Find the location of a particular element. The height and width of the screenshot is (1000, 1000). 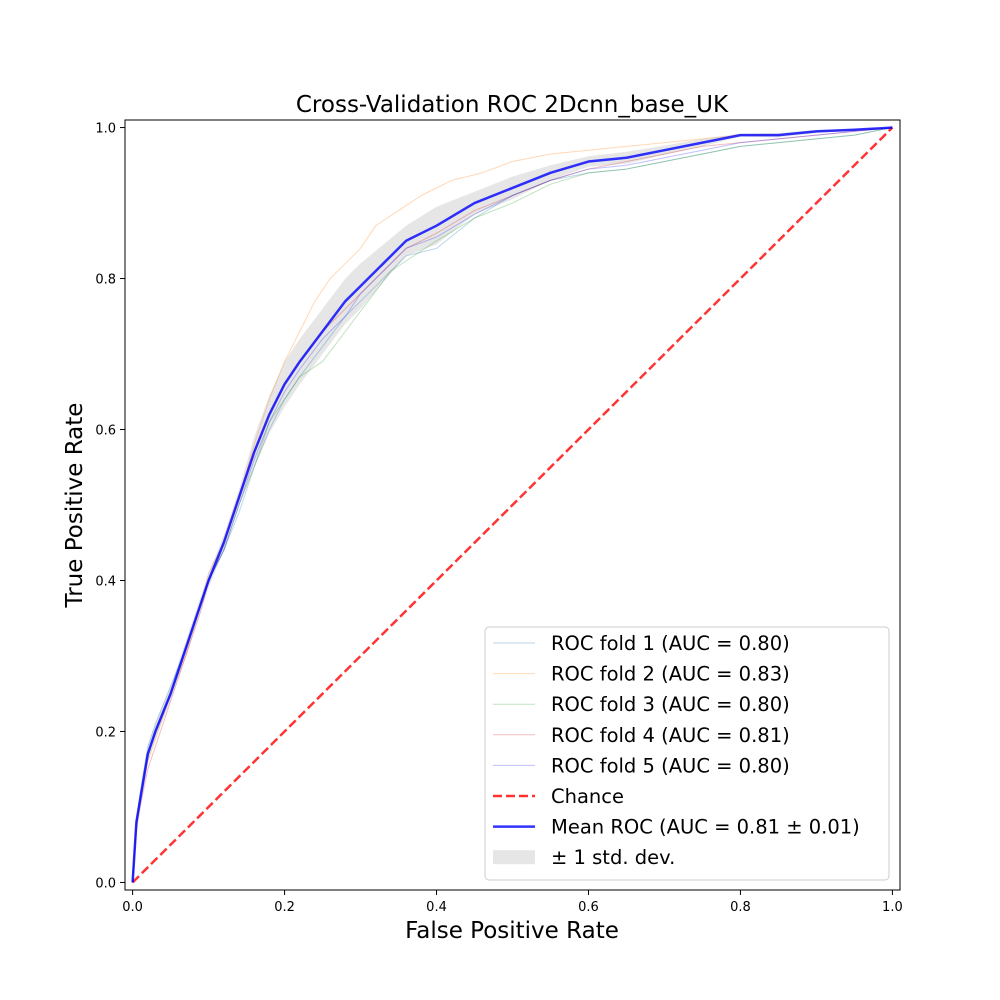

y-tick-label: 1.0 is located at coordinates (105, 129).